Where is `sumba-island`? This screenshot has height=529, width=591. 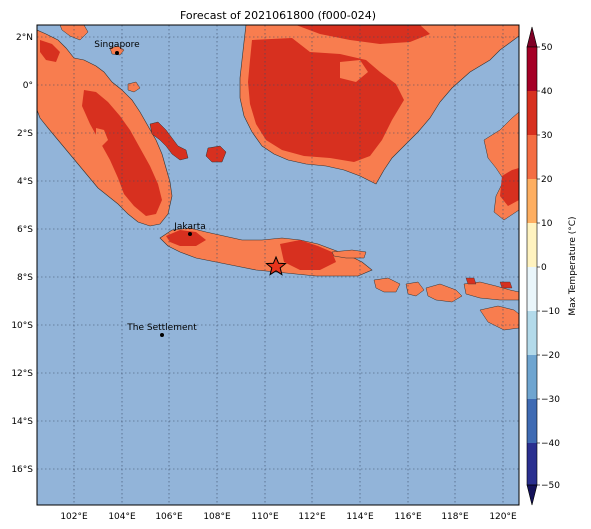 sumba-island is located at coordinates (499, 318).